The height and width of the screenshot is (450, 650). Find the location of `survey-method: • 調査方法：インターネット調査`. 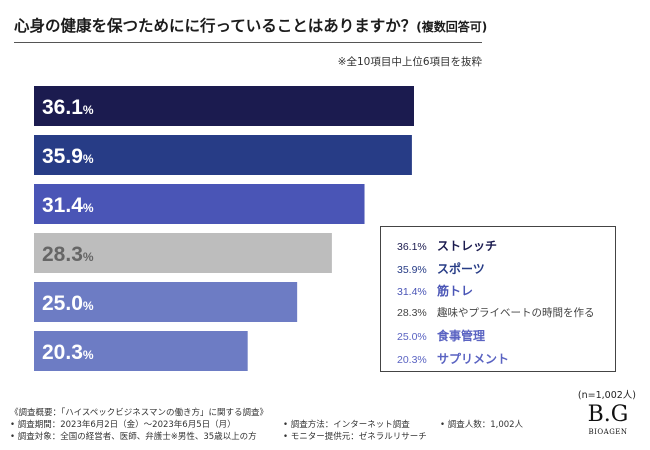

survey-method: • 調査方法：インターネット調査 is located at coordinates (346, 425).